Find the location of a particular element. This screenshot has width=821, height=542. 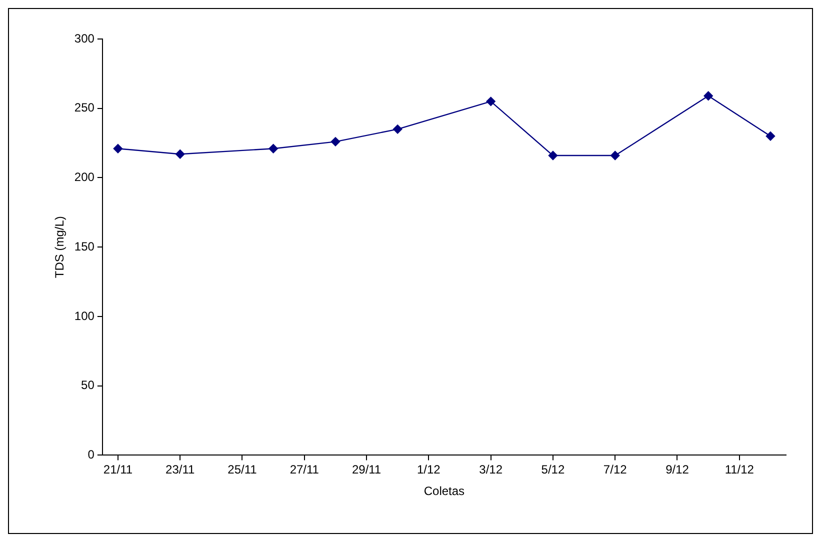

x-tick-label: 3/12 is located at coordinates (491, 469).